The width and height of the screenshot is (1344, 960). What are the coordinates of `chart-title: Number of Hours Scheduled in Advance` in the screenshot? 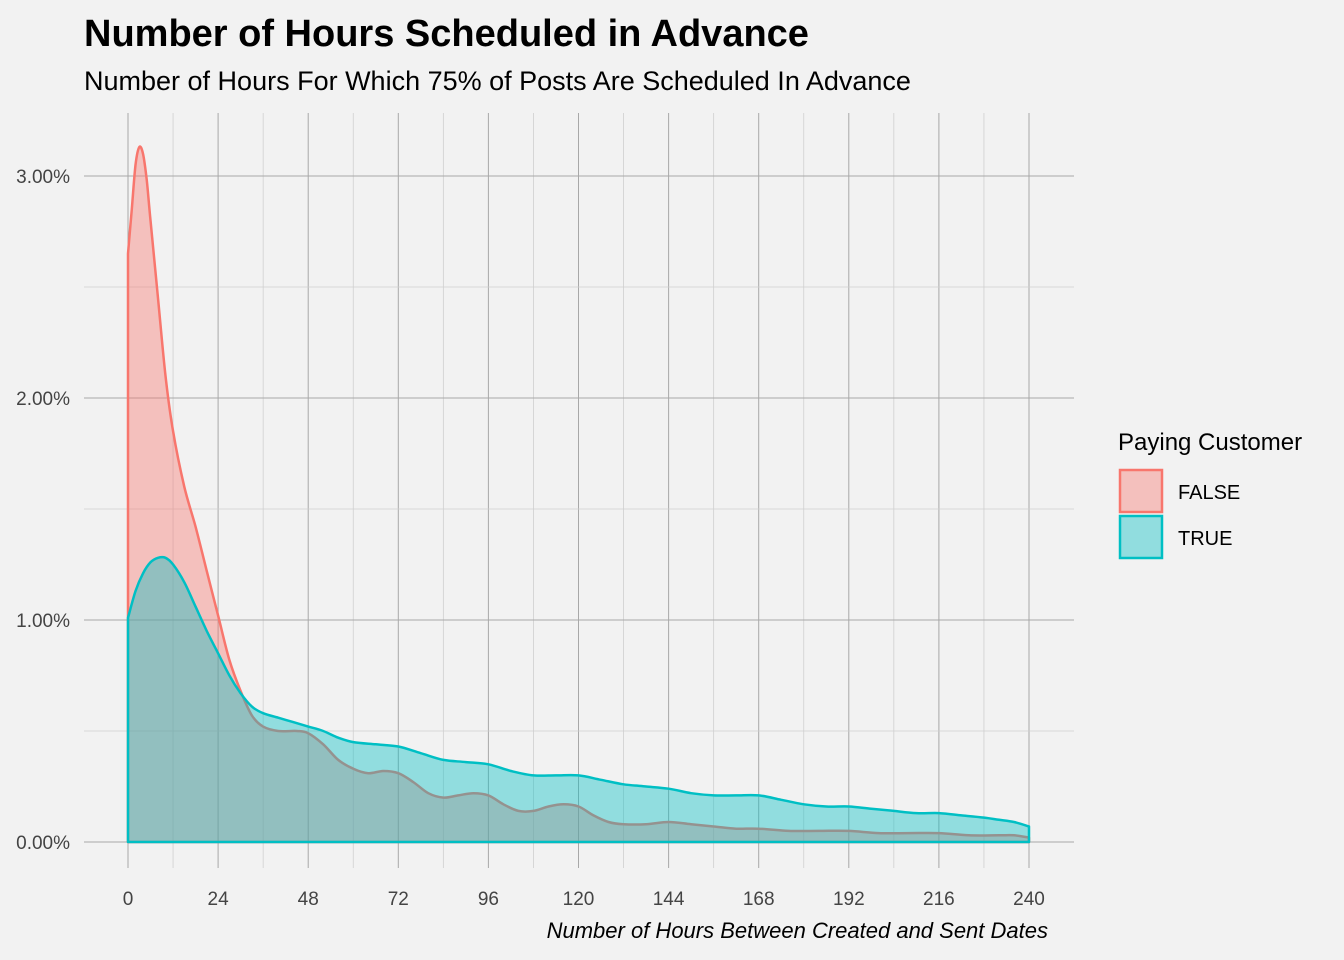 It's located at (446, 34).